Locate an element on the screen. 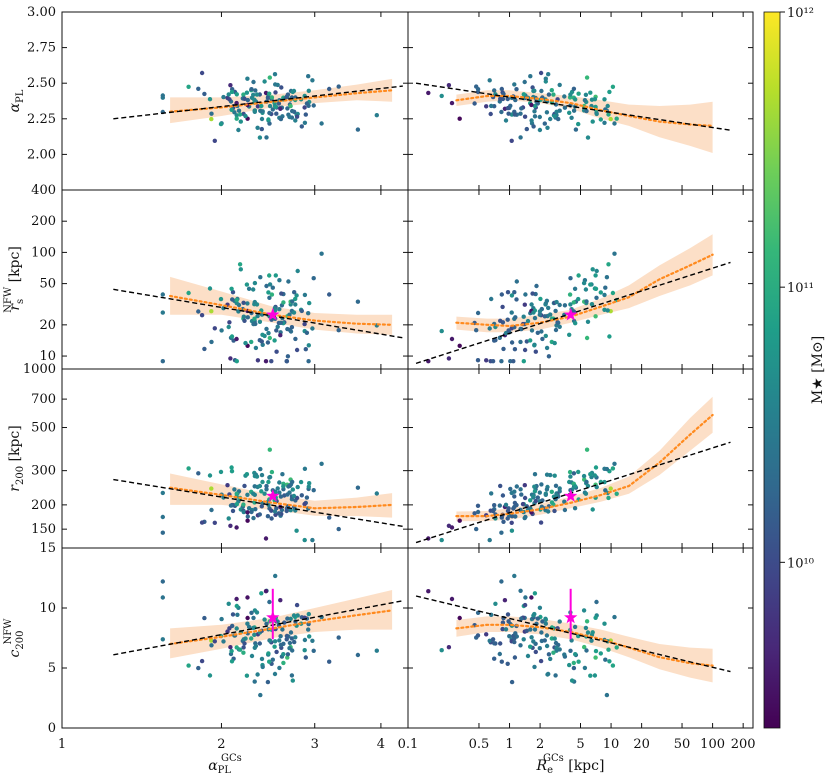 The width and height of the screenshot is (831, 777). y-tick-label: 200 is located at coordinates (43, 505).